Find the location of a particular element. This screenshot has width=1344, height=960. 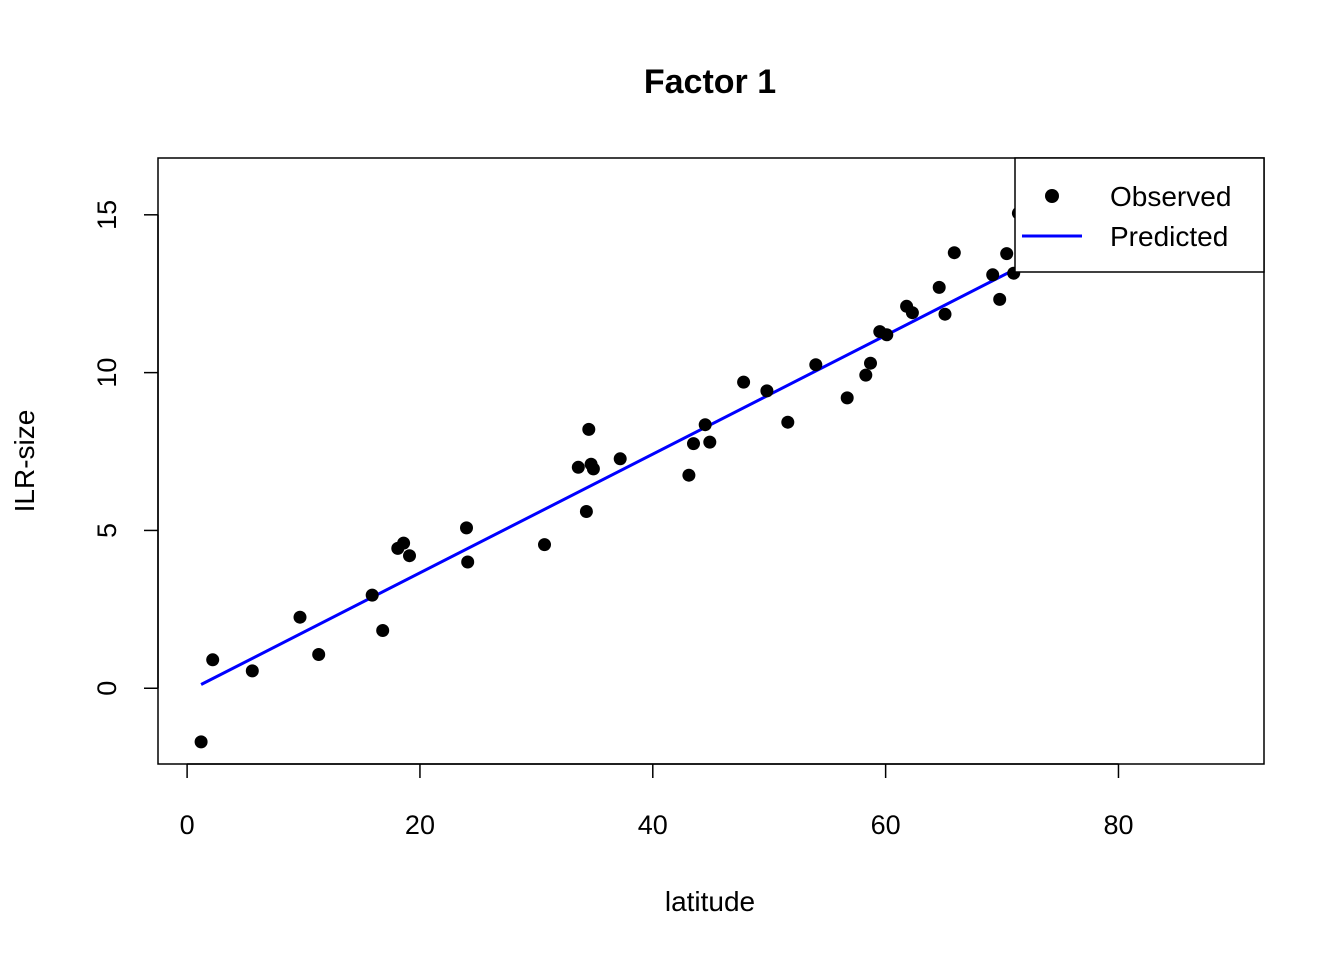

x-tick-label: 0 is located at coordinates (187, 825).